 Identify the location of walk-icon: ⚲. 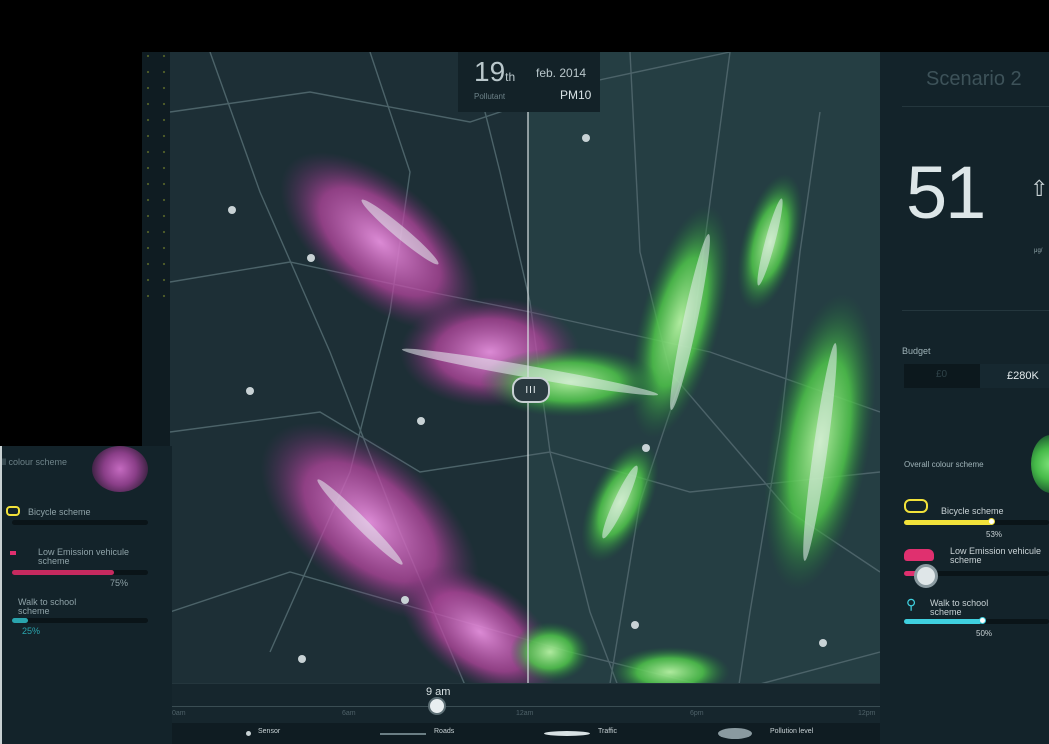
(911, 604).